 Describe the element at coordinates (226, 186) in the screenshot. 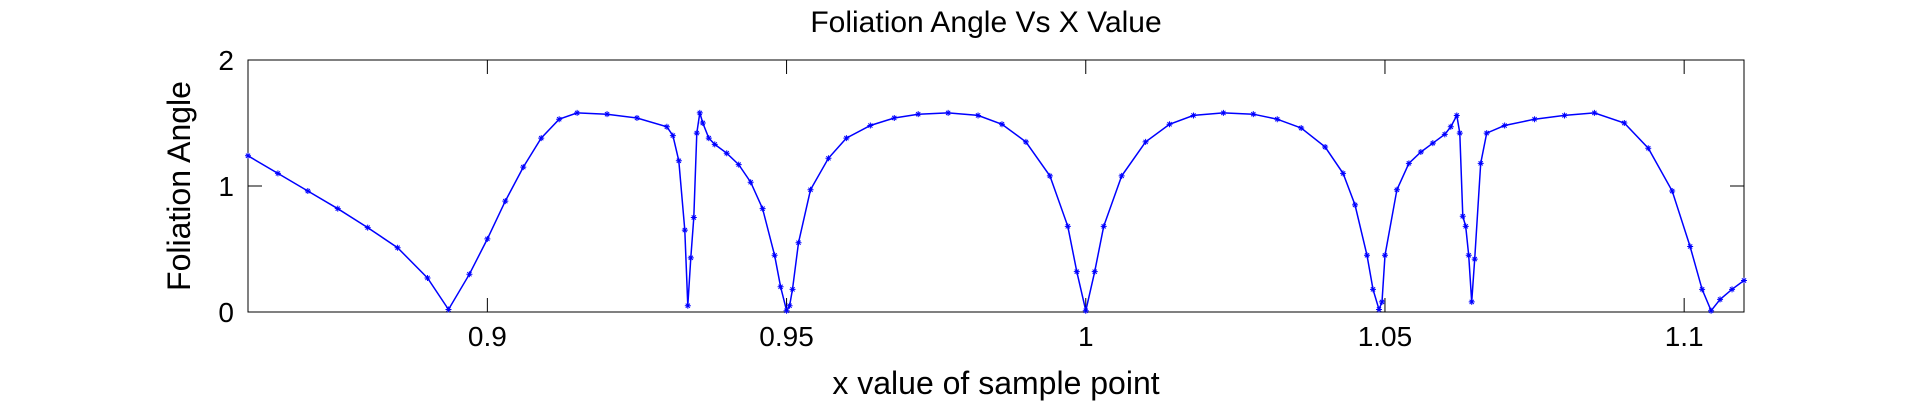

I see `y-tick-label: 1` at that location.